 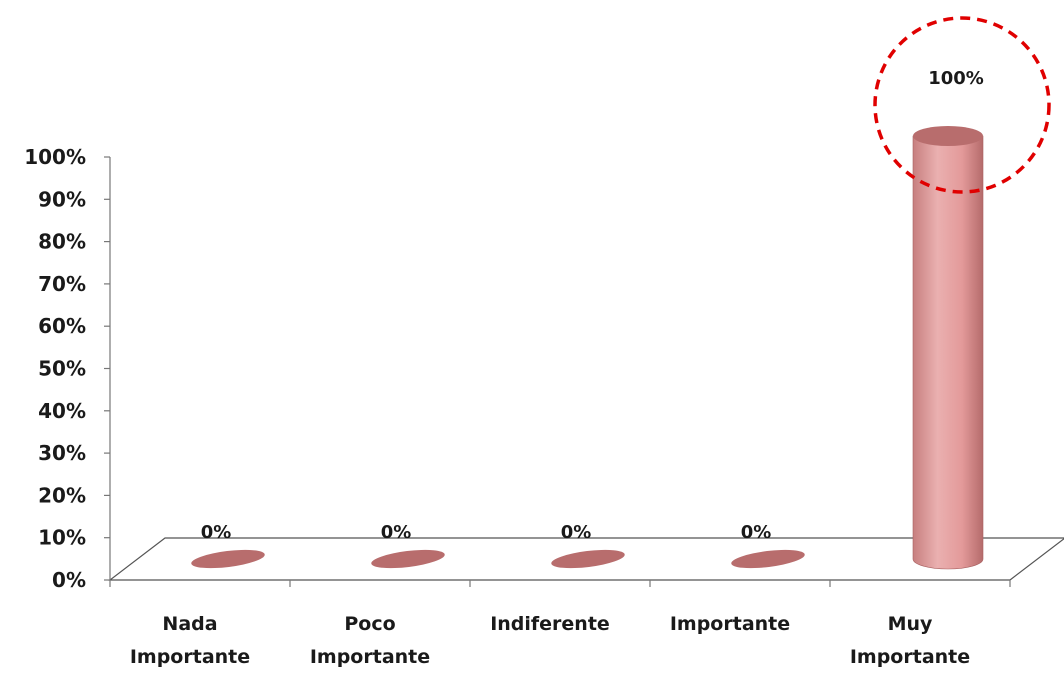 What do you see at coordinates (55, 157) in the screenshot?
I see `y-tick-label: 100%` at bounding box center [55, 157].